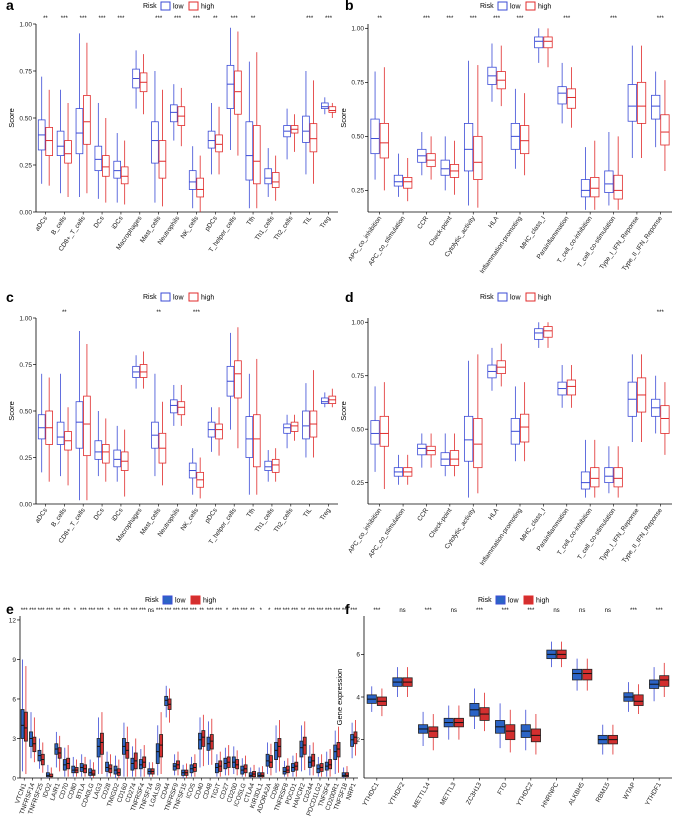 Image resolution: width=676 pixels, height=818 pixels. Describe the element at coordinates (10, 297) in the screenshot. I see `panel-label-c: c` at that location.